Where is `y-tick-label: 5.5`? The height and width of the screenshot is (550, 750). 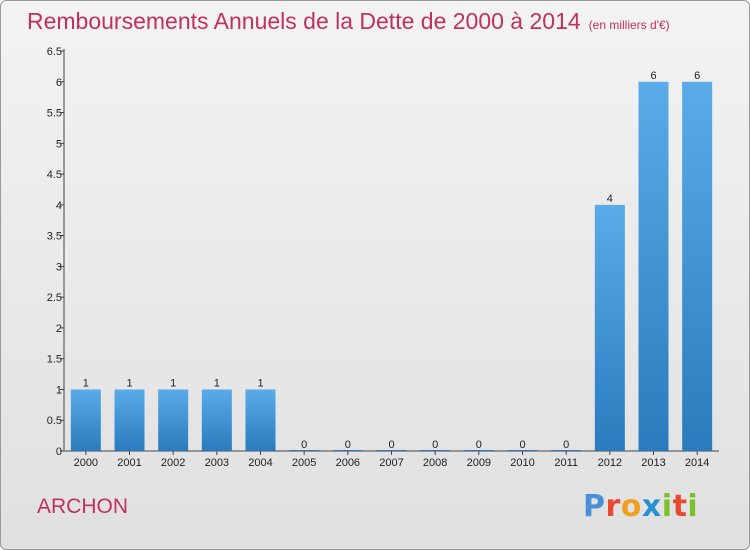
y-tick-label: 5.5 is located at coordinates (54, 114).